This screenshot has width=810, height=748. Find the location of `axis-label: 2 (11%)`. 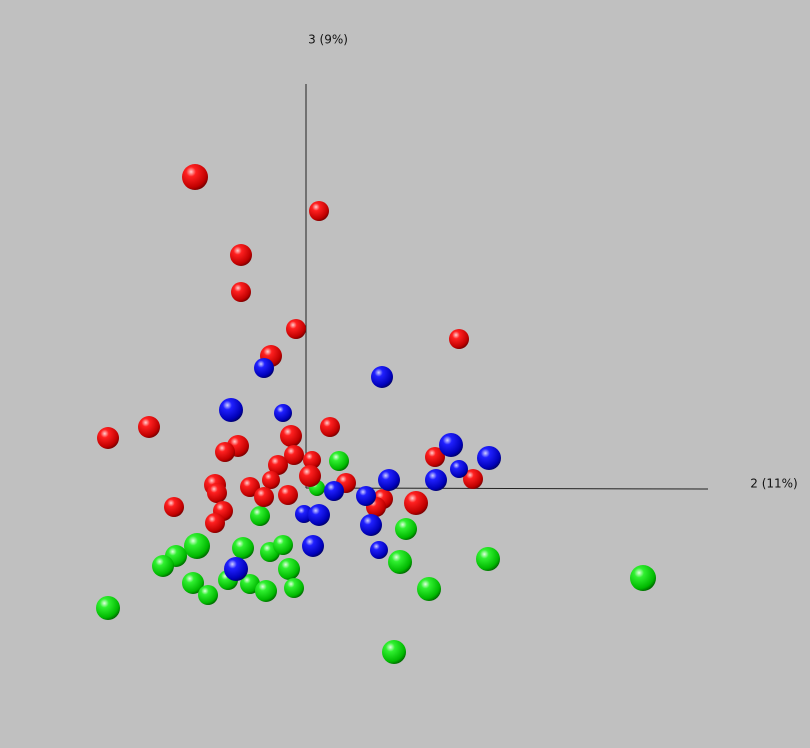

axis-label: 2 (11%) is located at coordinates (773, 484).